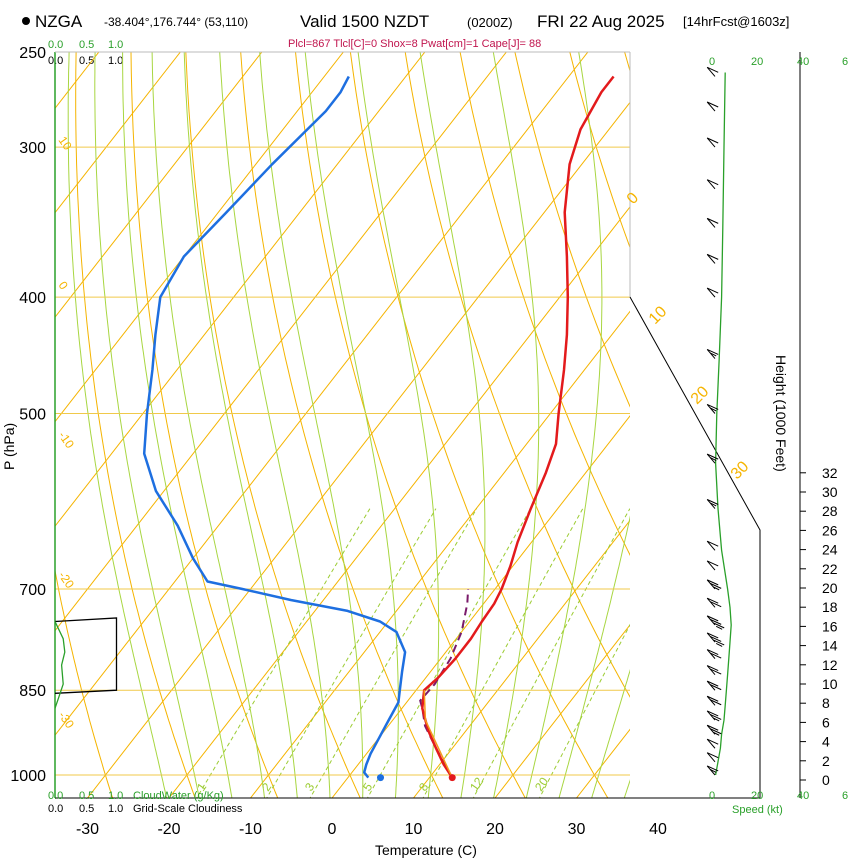 The height and width of the screenshot is (860, 850). Describe the element at coordinates (55, 809) in the screenshot. I see `gc-label-0: 0.0` at that location.